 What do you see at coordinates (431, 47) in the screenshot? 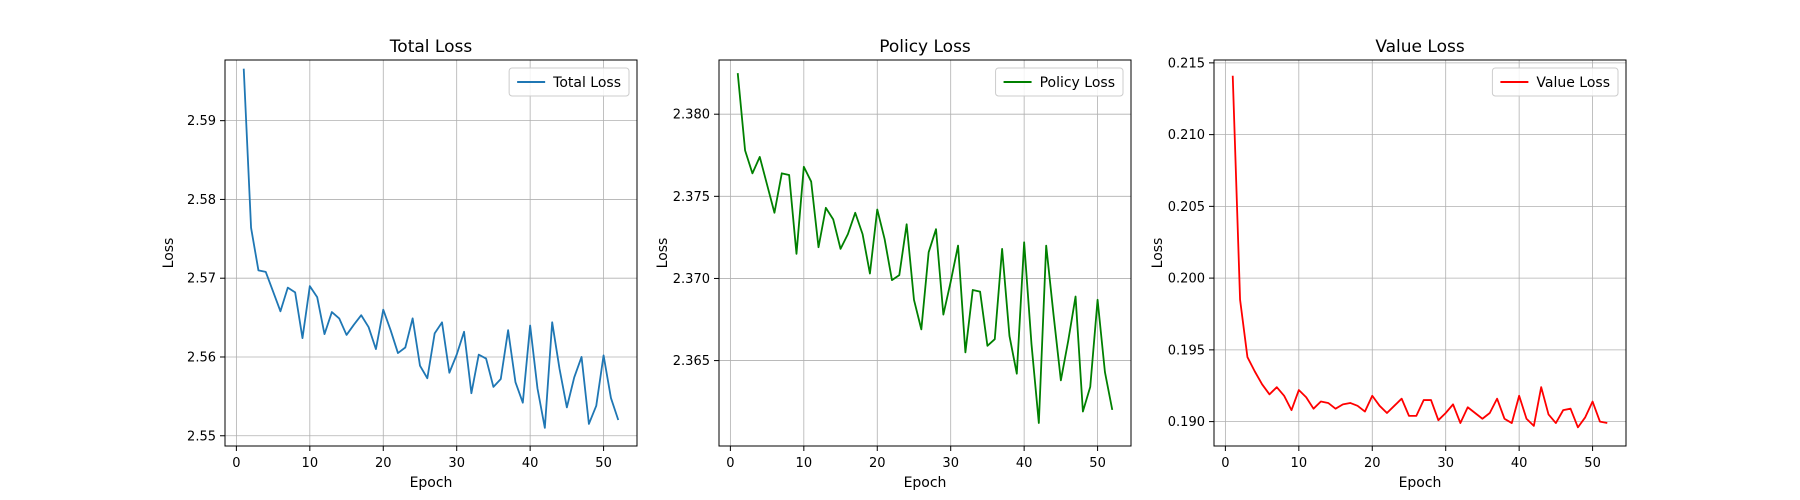
I see `chart-title: Total Loss` at bounding box center [431, 47].